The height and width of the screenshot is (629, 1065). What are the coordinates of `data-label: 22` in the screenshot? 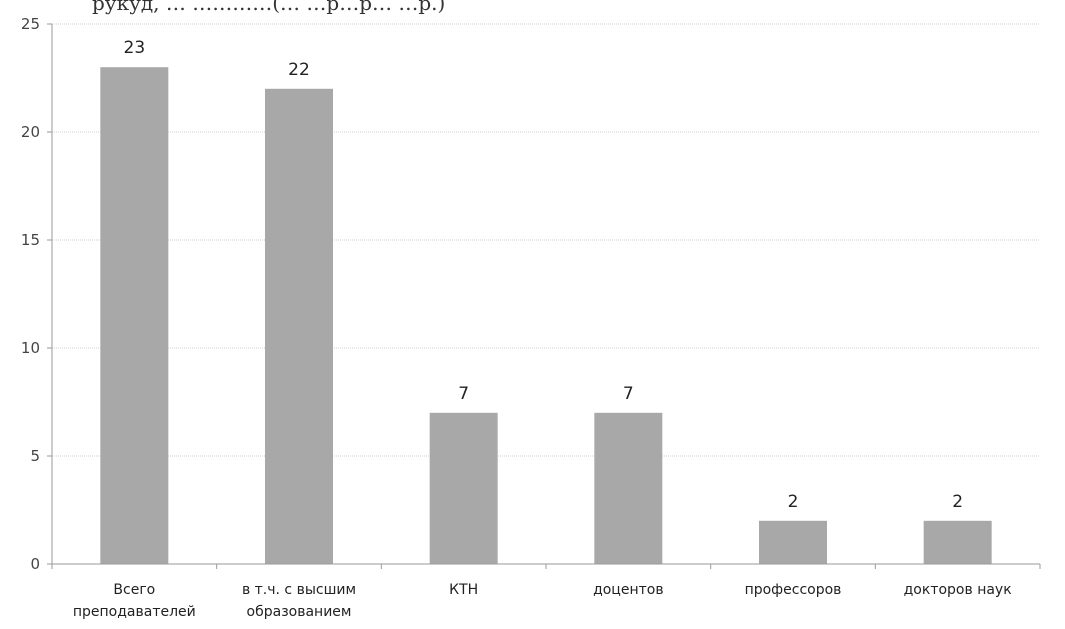 It's located at (299, 70).